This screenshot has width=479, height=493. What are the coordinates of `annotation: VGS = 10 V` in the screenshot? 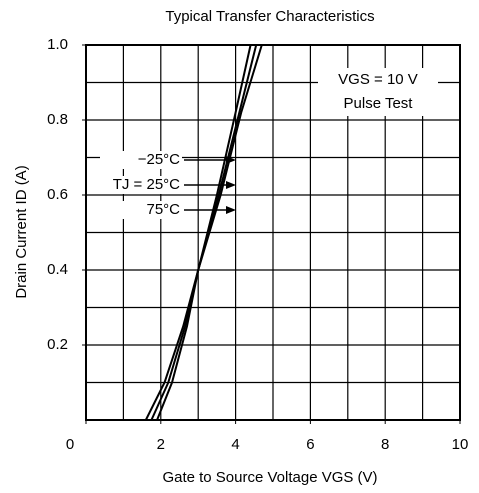 It's located at (378, 79).